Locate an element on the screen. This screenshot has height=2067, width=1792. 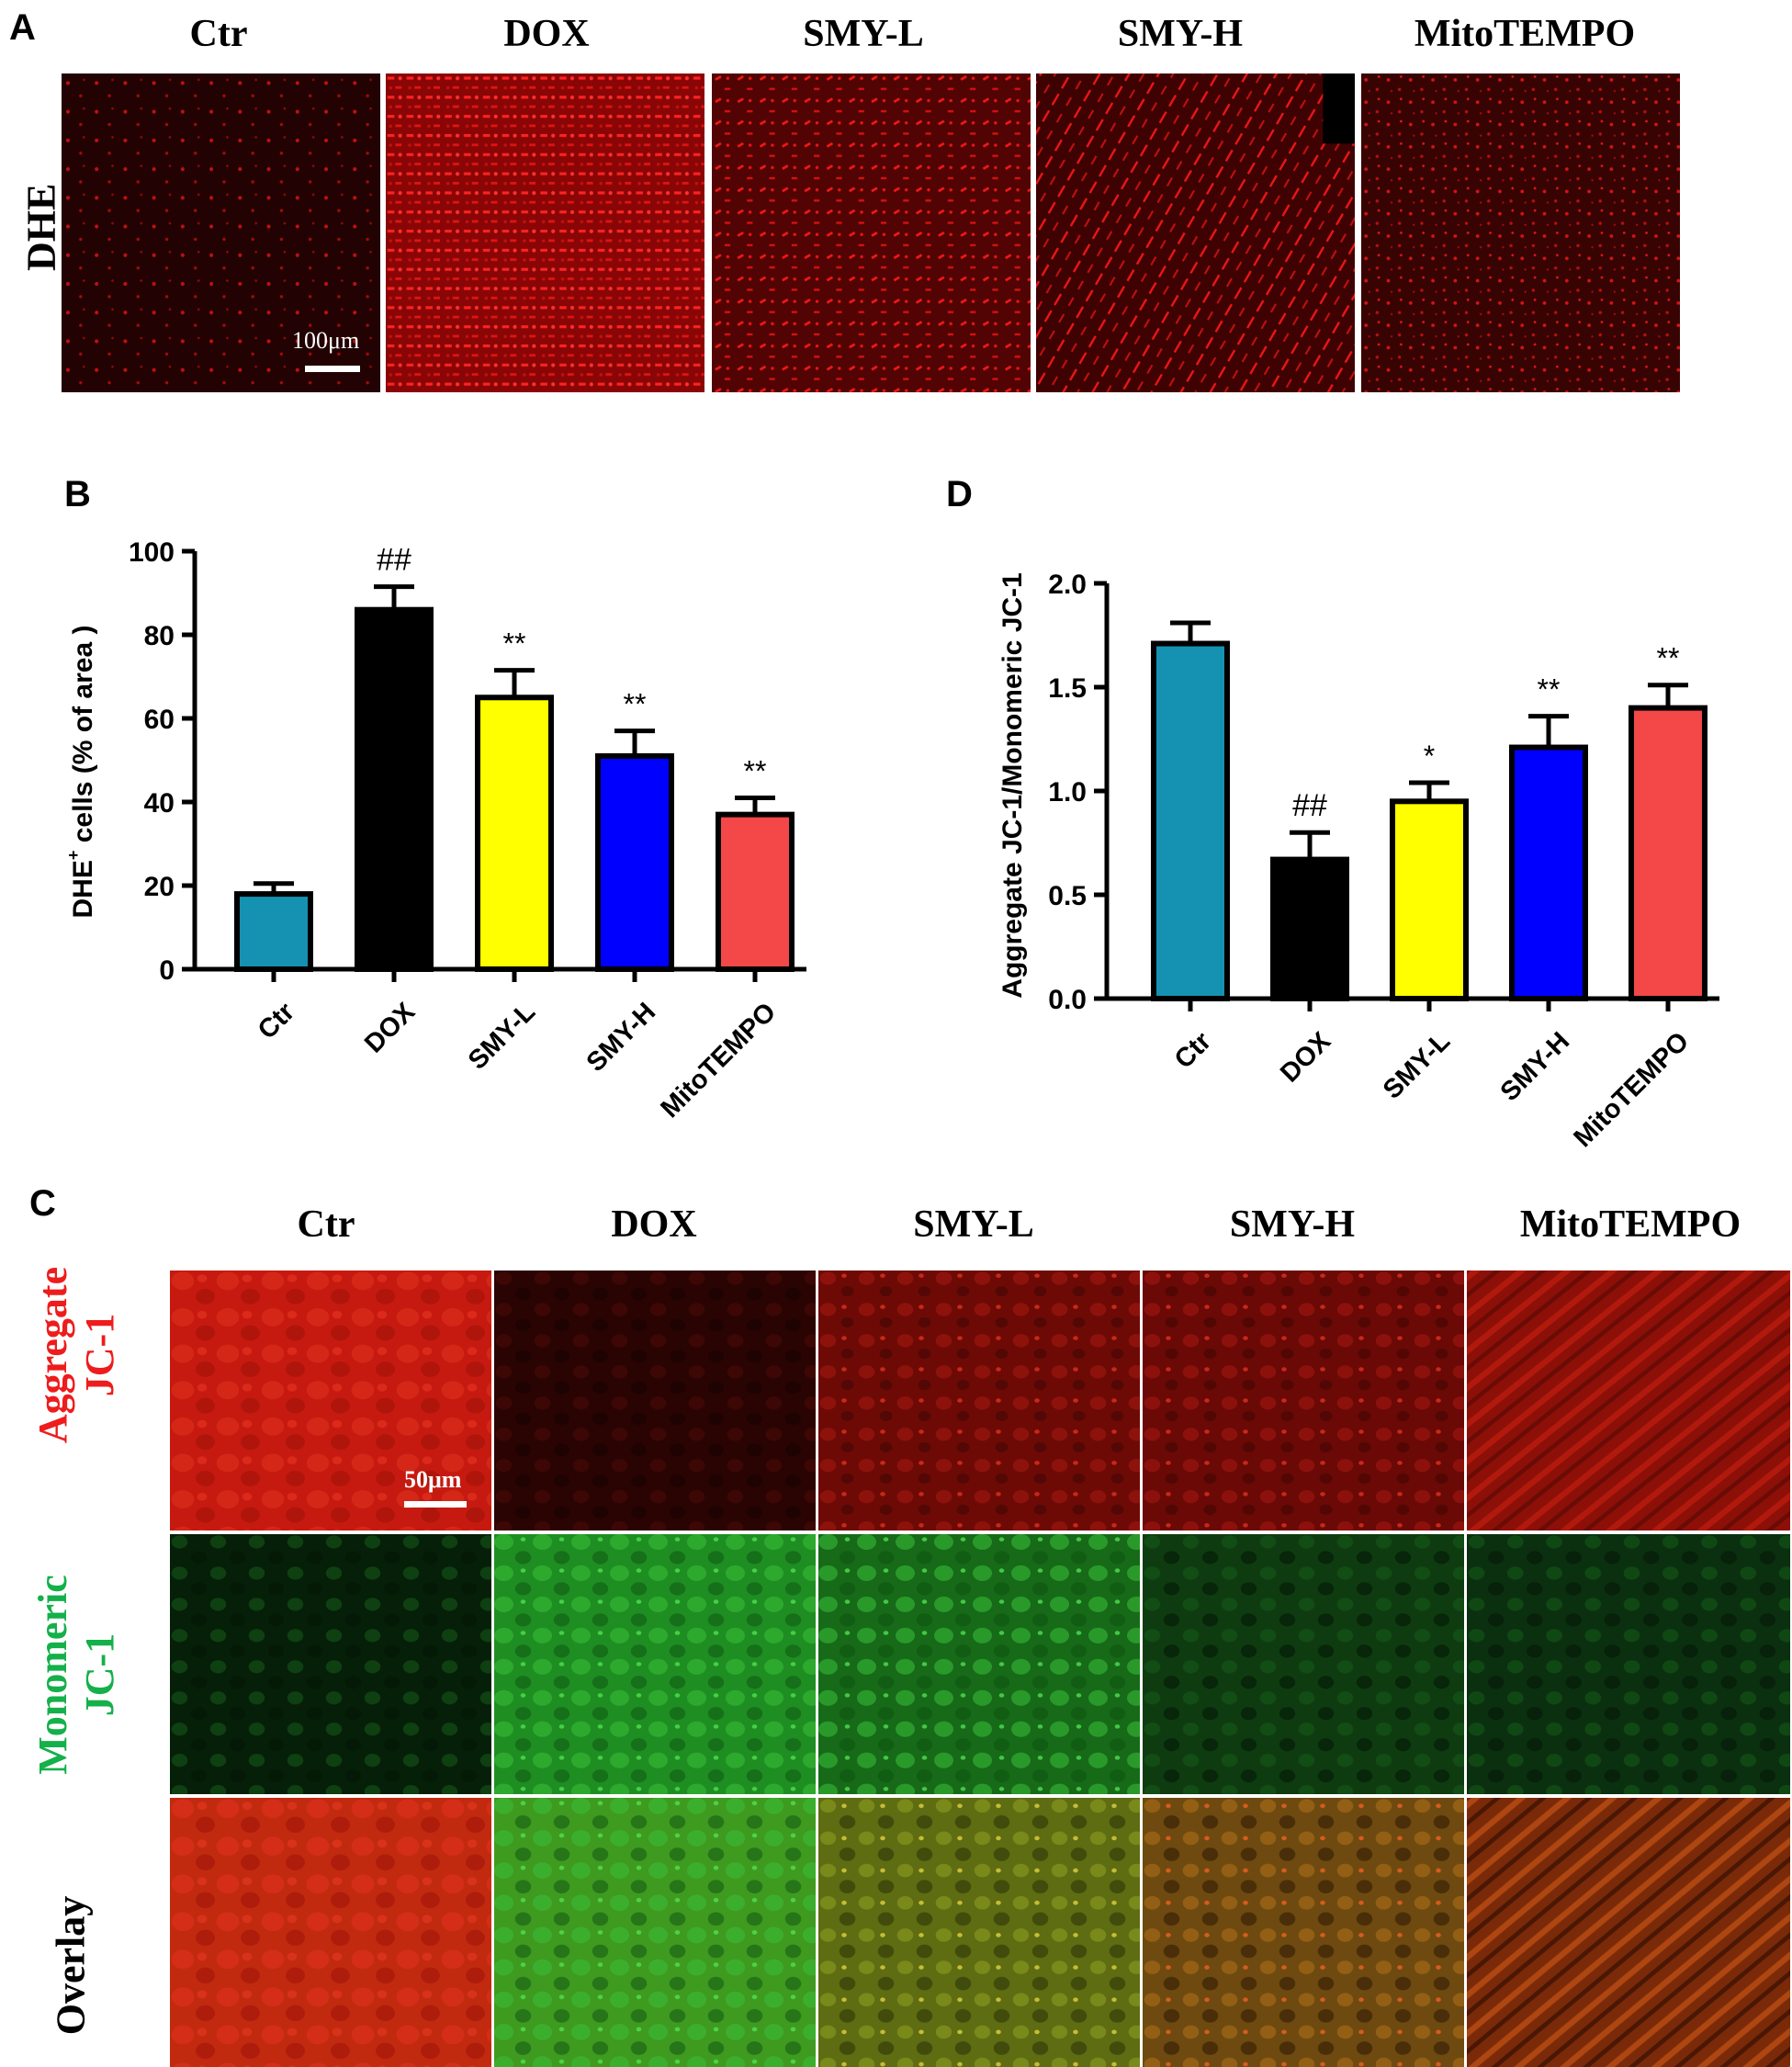
chart-b-ytick-label: 0 is located at coordinates (167, 970).